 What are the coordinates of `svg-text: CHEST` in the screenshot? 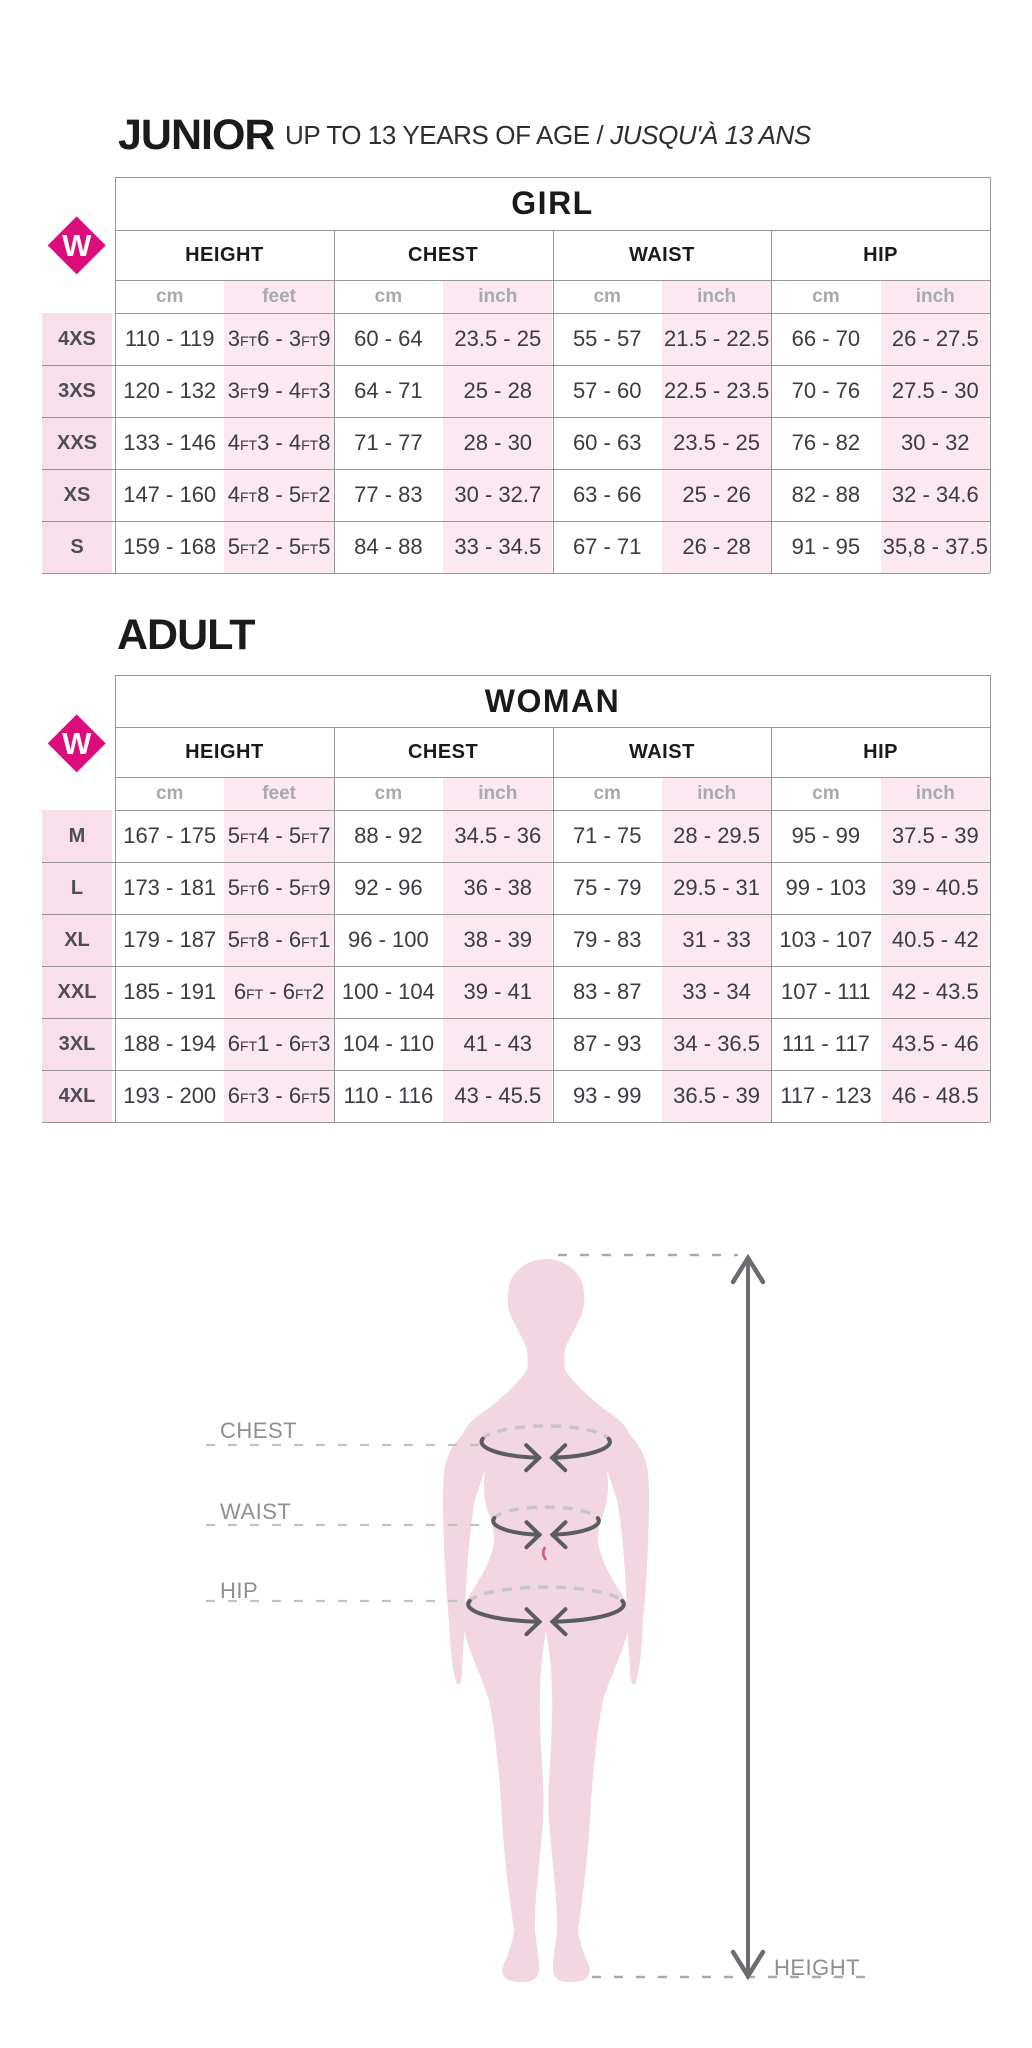 It's located at (258, 1430).